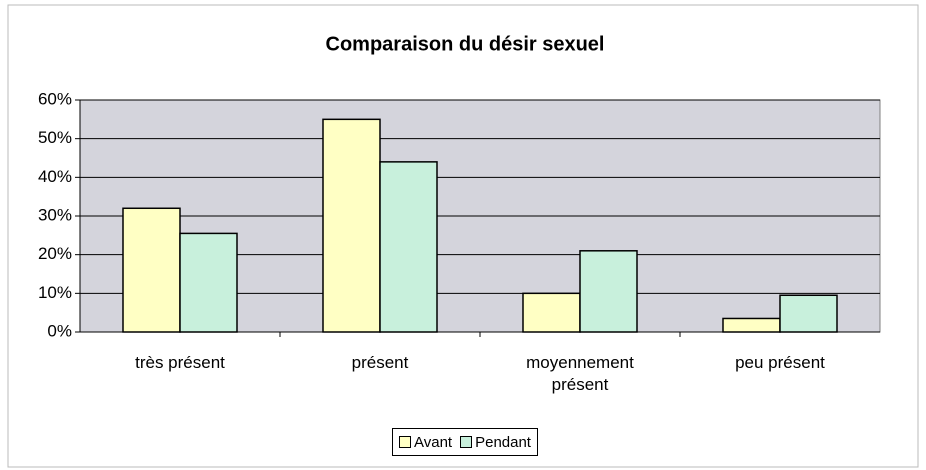 The image size is (926, 470). I want to click on legend-item: Avant, so click(425, 442).